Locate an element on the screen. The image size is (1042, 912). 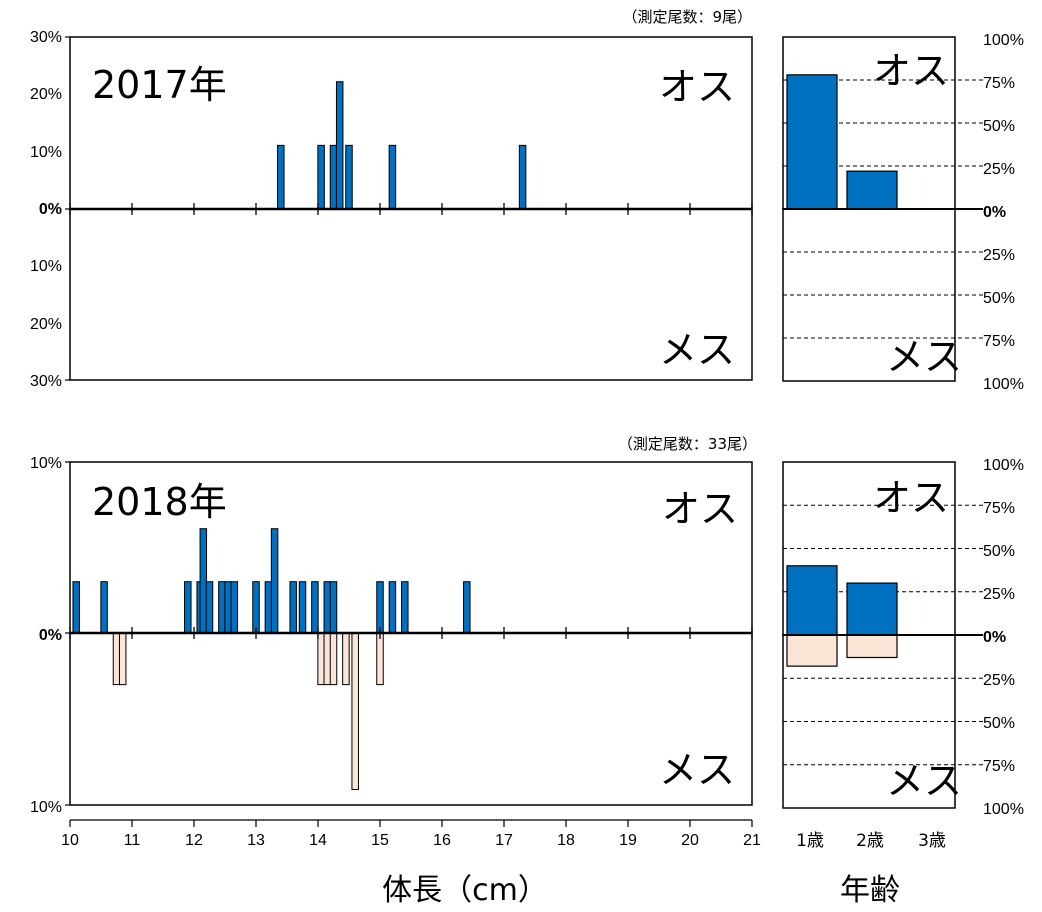
x-tick-label-13: 13 is located at coordinates (256, 840).